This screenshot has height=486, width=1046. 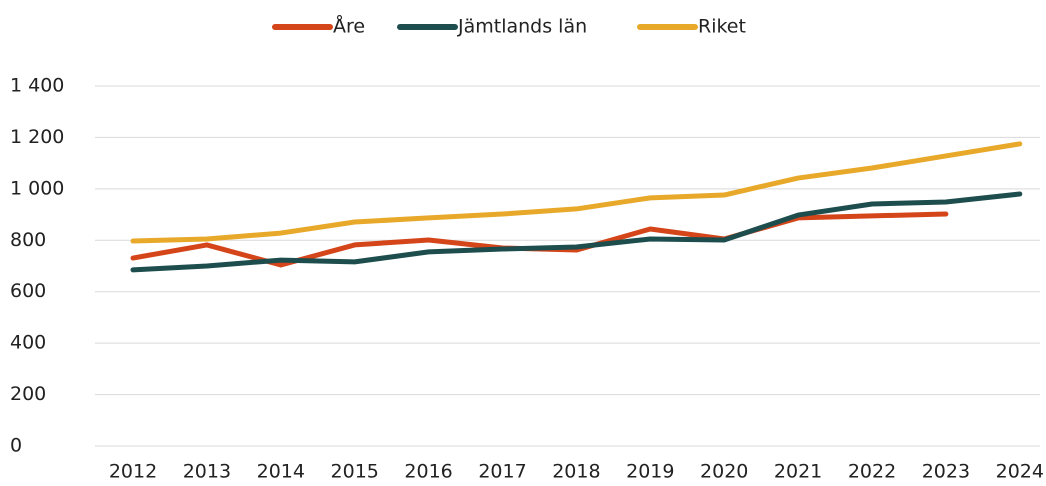 I want to click on legend-label: Riket, so click(x=722, y=27).